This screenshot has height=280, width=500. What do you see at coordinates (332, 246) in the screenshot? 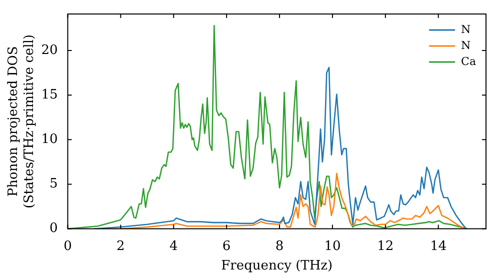
I see `x-tick-label: 10` at bounding box center [332, 246].